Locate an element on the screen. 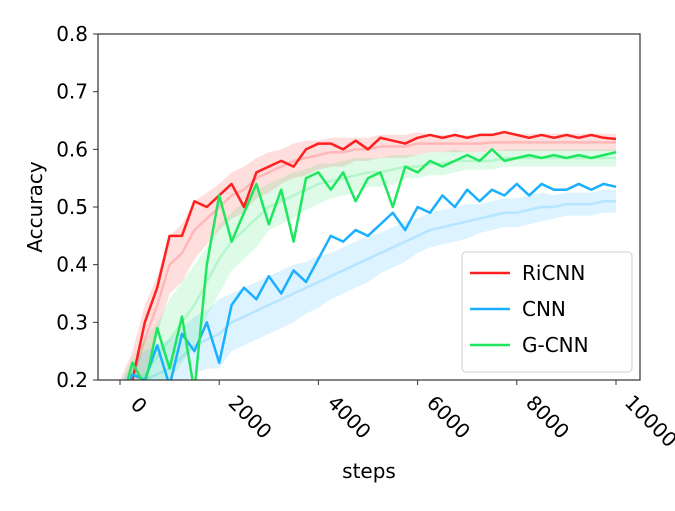 The width and height of the screenshot is (675, 511). y-tick-label: 0.6 is located at coordinates (72, 149).